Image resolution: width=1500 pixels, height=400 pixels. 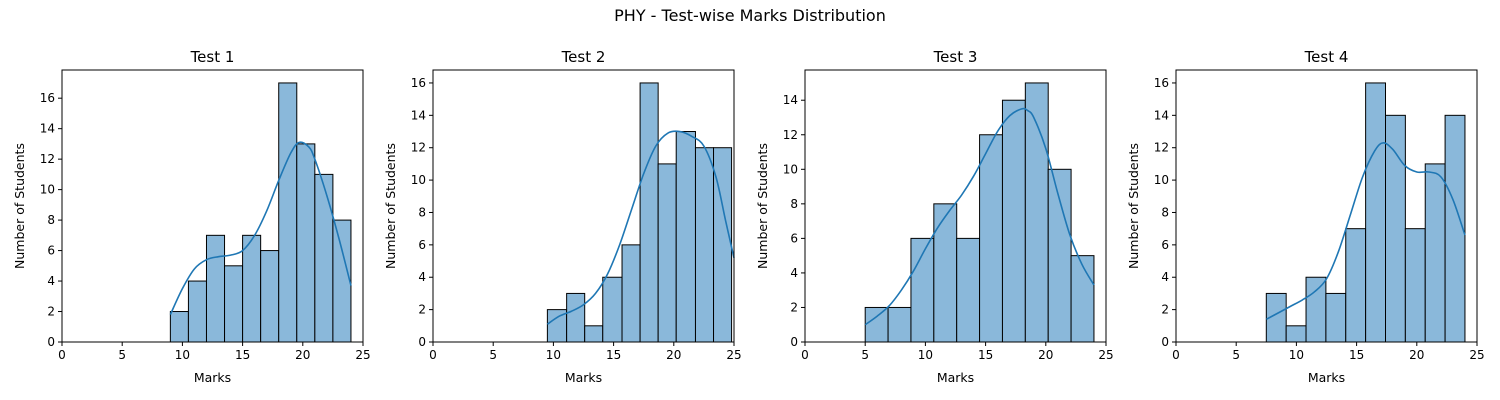 What do you see at coordinates (212, 57) in the screenshot?
I see `subplot-title: Test 1` at bounding box center [212, 57].